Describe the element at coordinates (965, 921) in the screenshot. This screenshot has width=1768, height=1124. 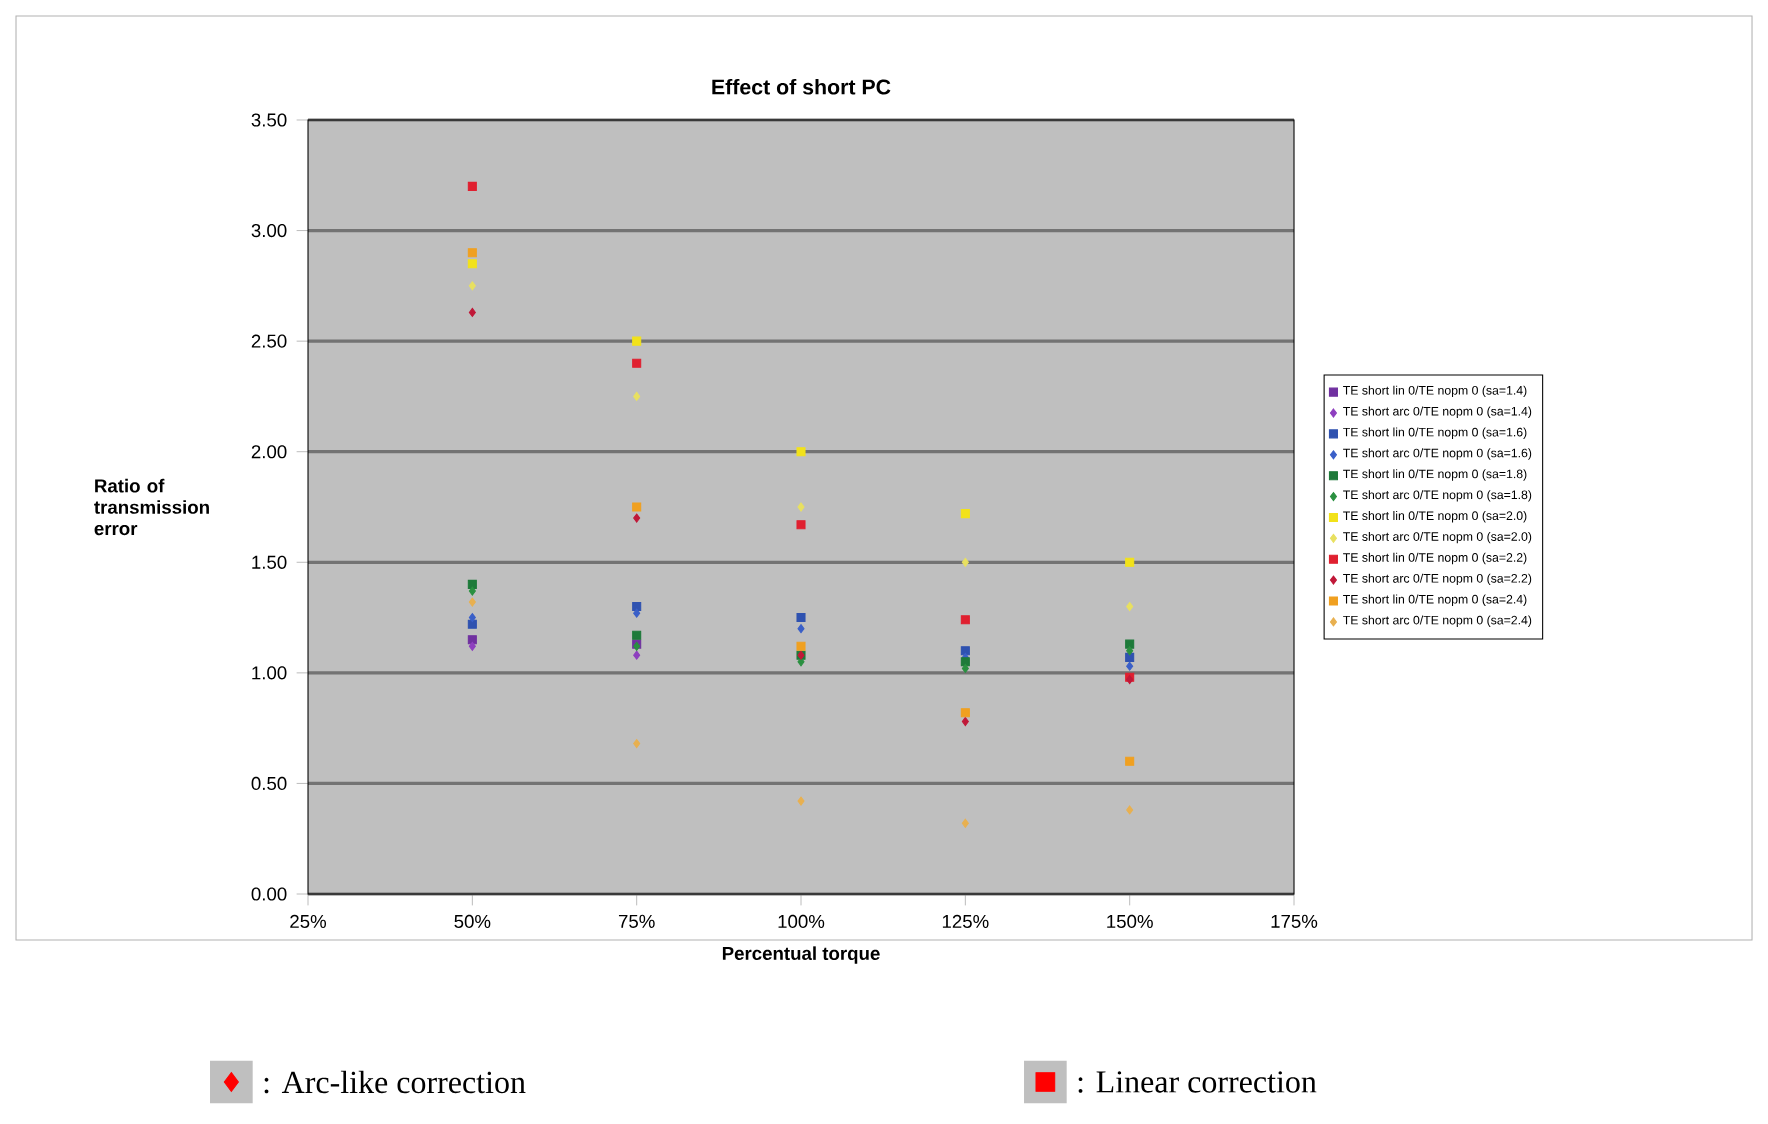
I see `x-tick-label: 125%` at that location.